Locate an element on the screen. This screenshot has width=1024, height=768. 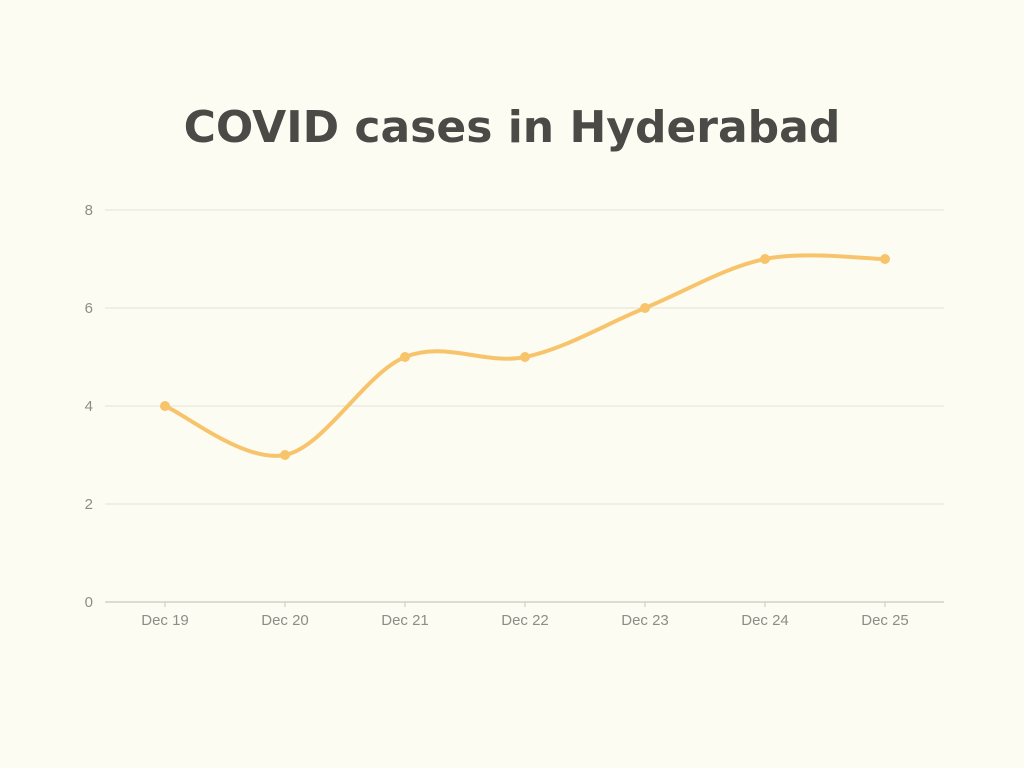
x-tick-label: Dec 25 is located at coordinates (885, 620).